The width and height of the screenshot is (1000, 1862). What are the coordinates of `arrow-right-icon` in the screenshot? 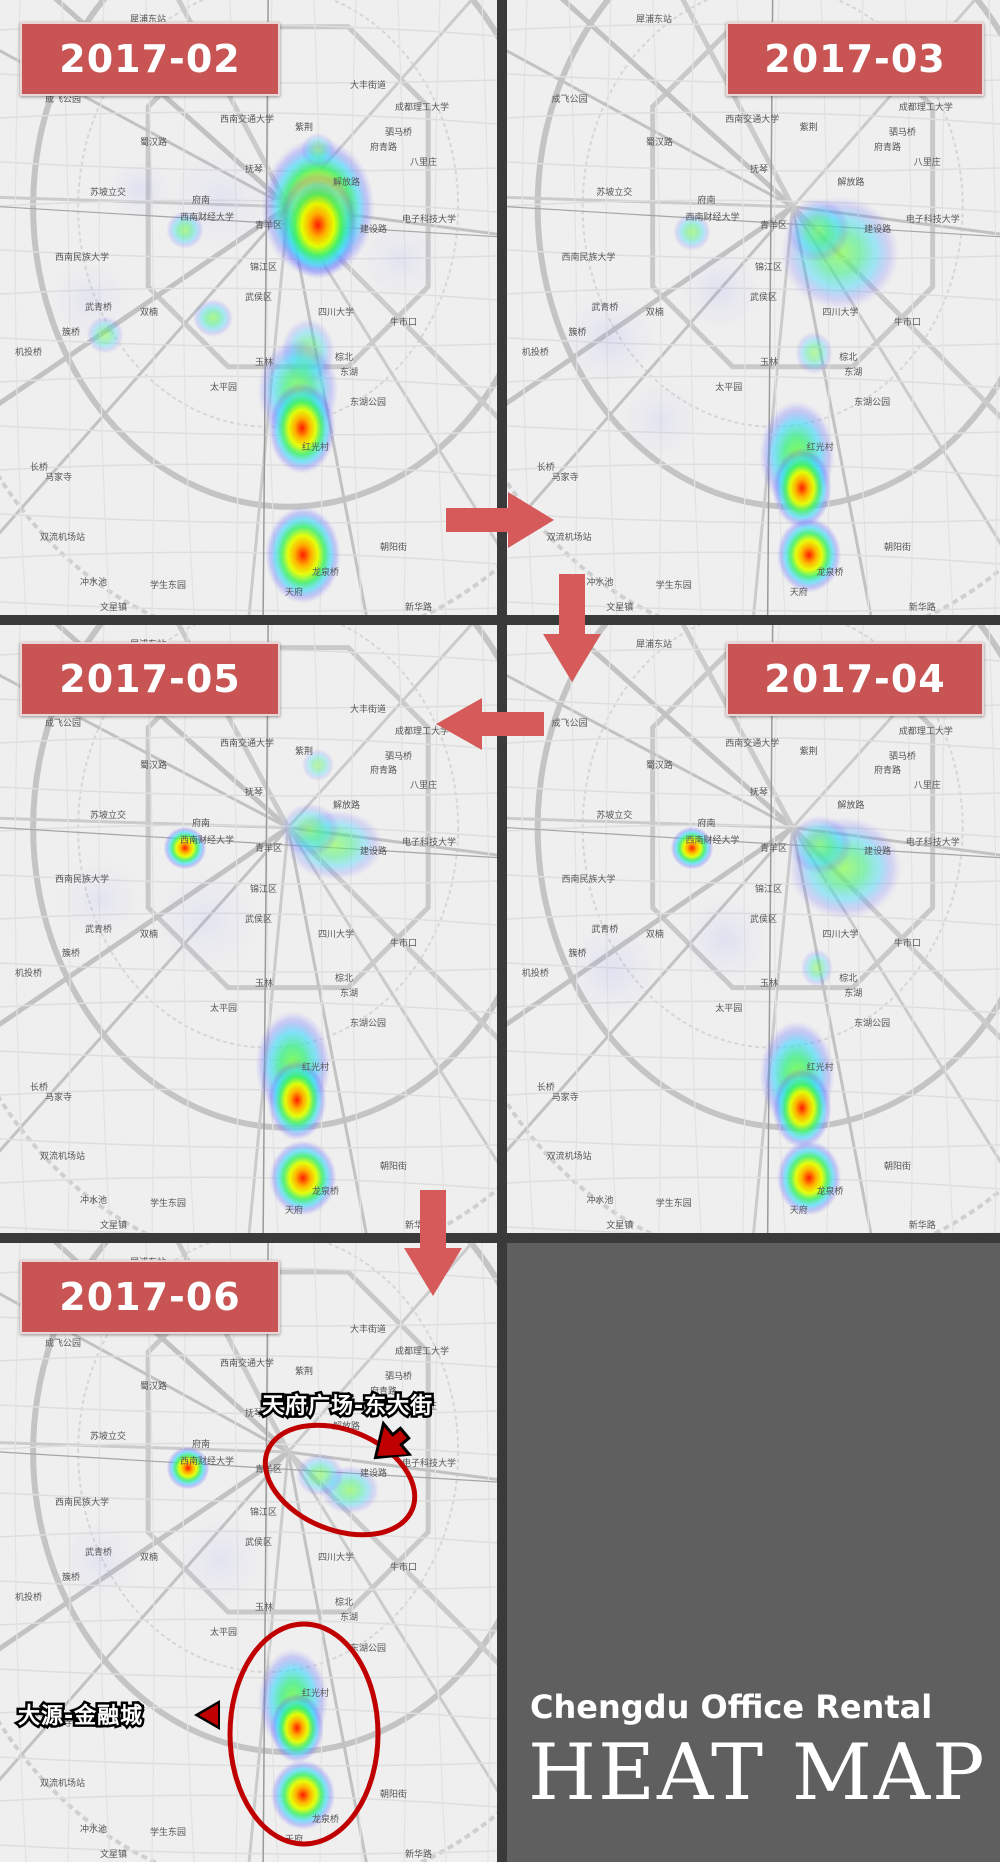 It's located at (500, 520).